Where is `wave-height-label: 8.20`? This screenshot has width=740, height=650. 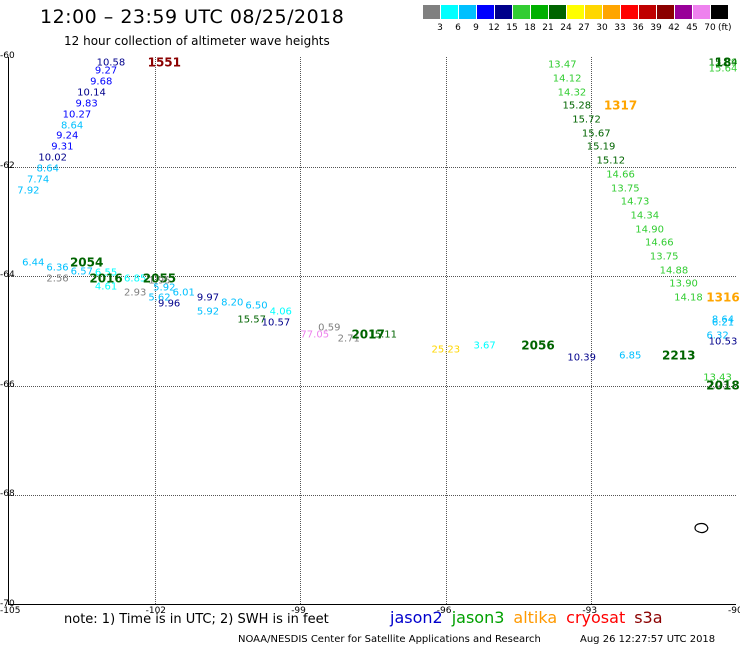 wave-height-label: 8.20 is located at coordinates (232, 302).